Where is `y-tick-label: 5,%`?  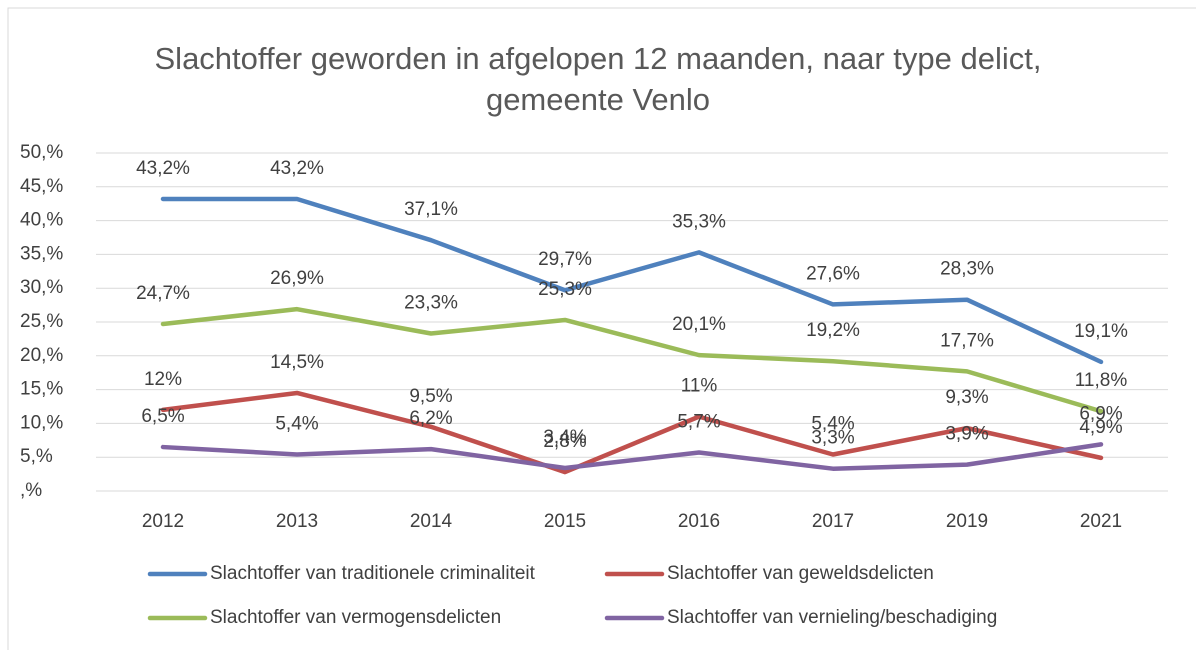
y-tick-label: 5,% is located at coordinates (36, 456).